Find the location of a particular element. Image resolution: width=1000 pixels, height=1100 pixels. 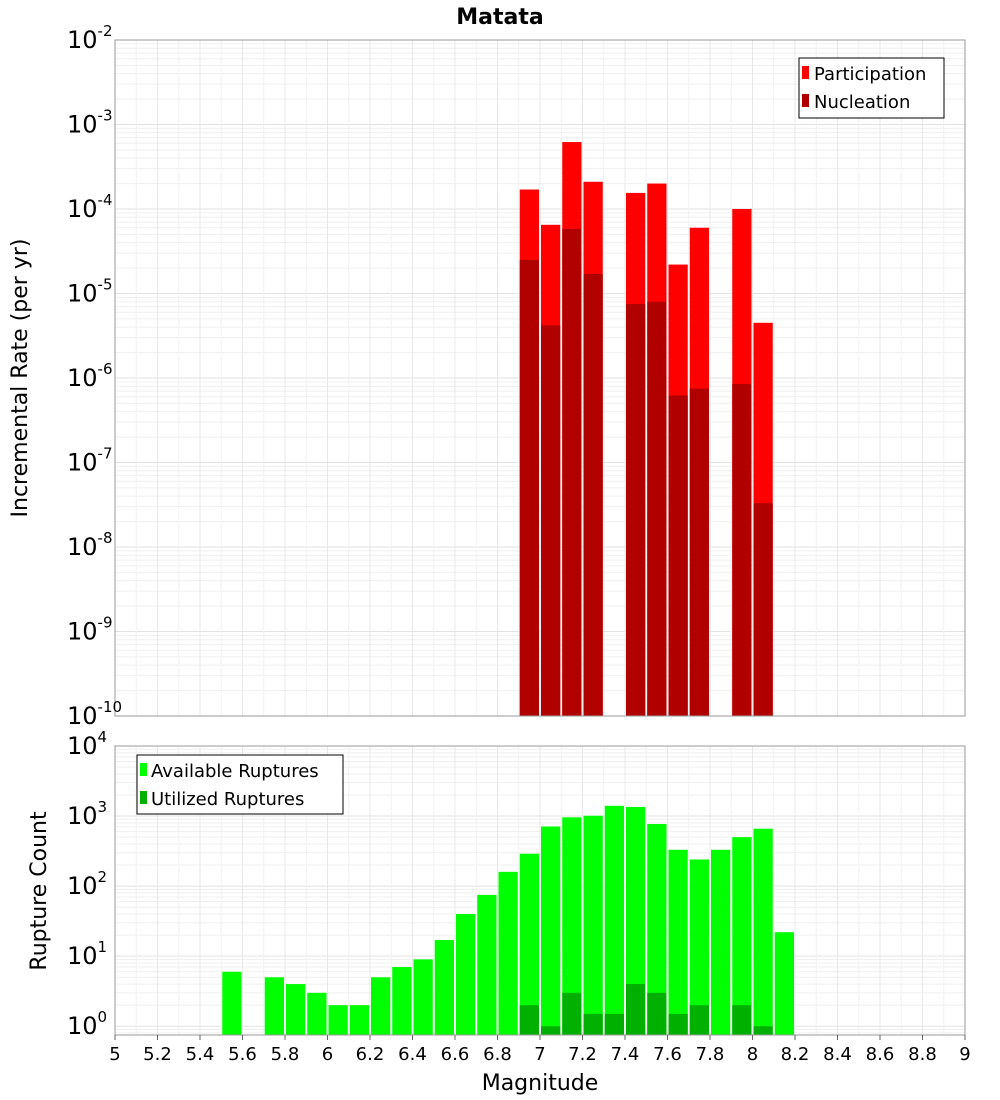

participation-legend-swatch is located at coordinates (805, 72).